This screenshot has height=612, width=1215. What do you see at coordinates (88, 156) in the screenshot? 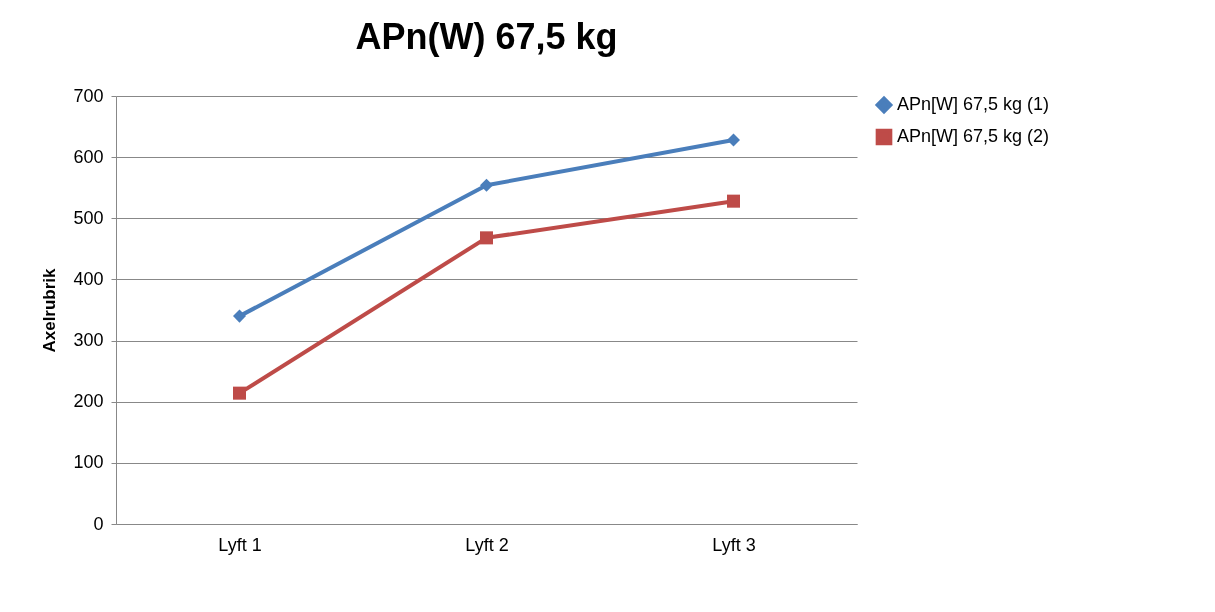
I see `y-tick-label: 600` at bounding box center [88, 156].